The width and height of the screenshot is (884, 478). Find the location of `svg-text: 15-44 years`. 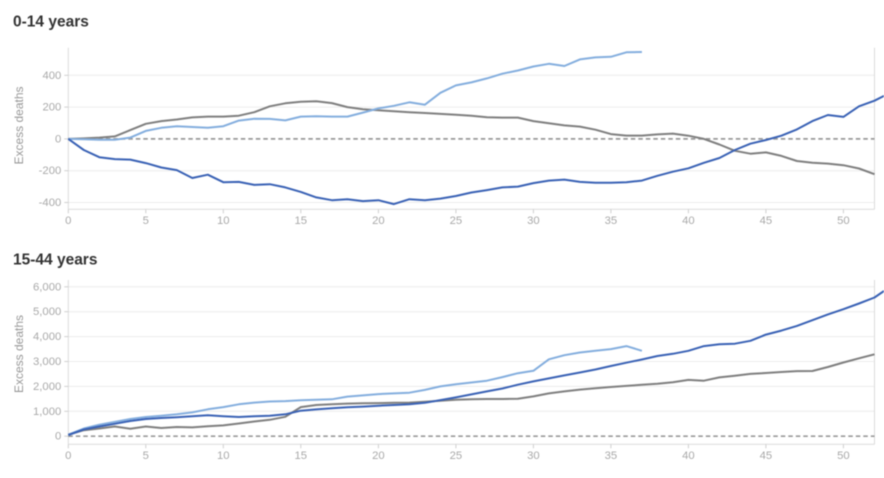

svg-text: 15-44 years is located at coordinates (55, 260).